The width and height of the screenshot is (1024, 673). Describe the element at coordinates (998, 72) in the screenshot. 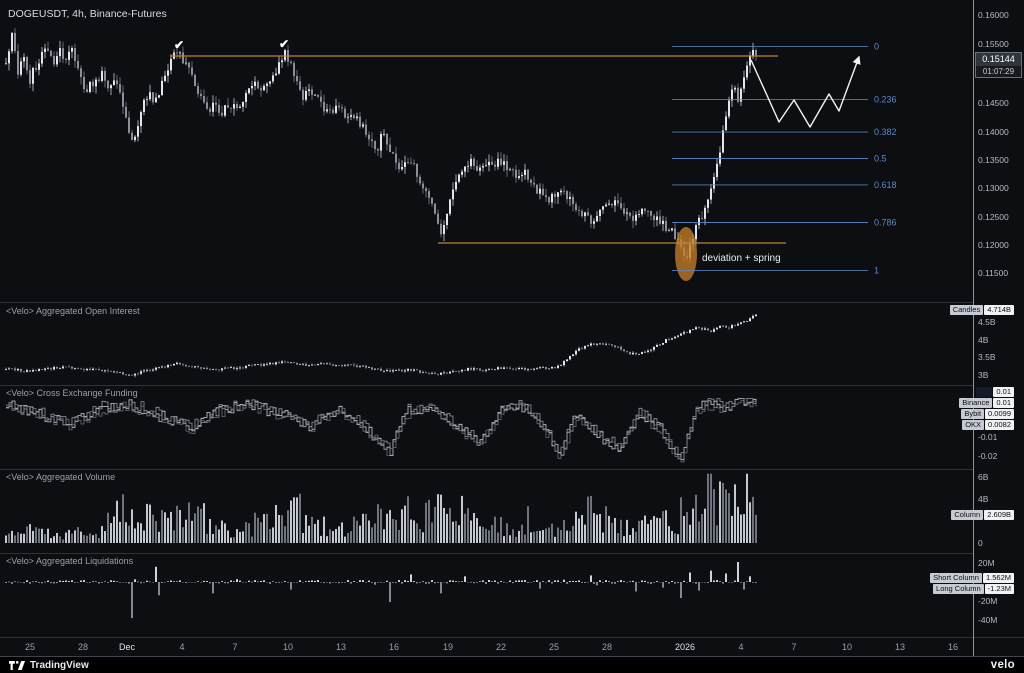

I see `bar-close-countdown: 01:07:29` at that location.